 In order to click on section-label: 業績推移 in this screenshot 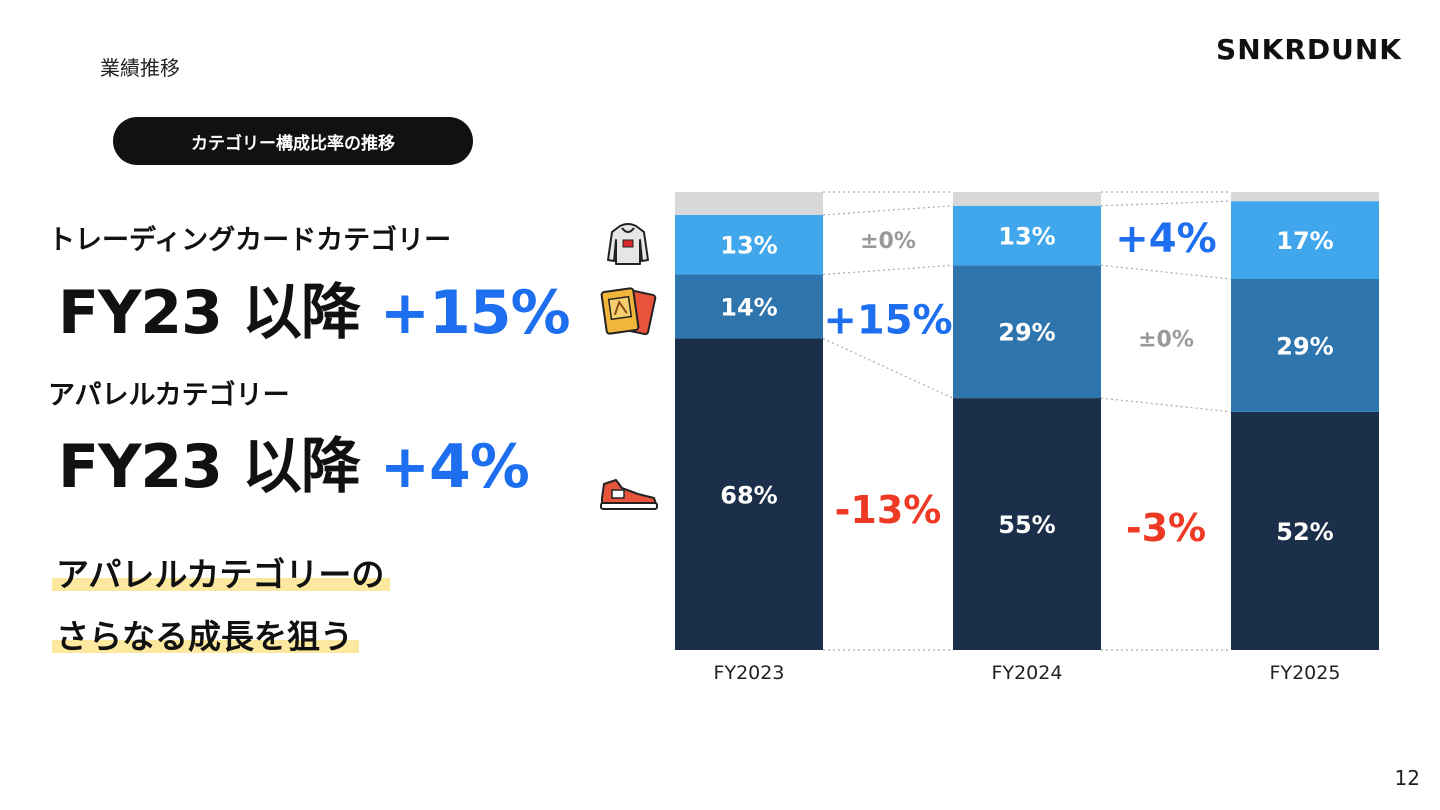, I will do `click(140, 68)`.